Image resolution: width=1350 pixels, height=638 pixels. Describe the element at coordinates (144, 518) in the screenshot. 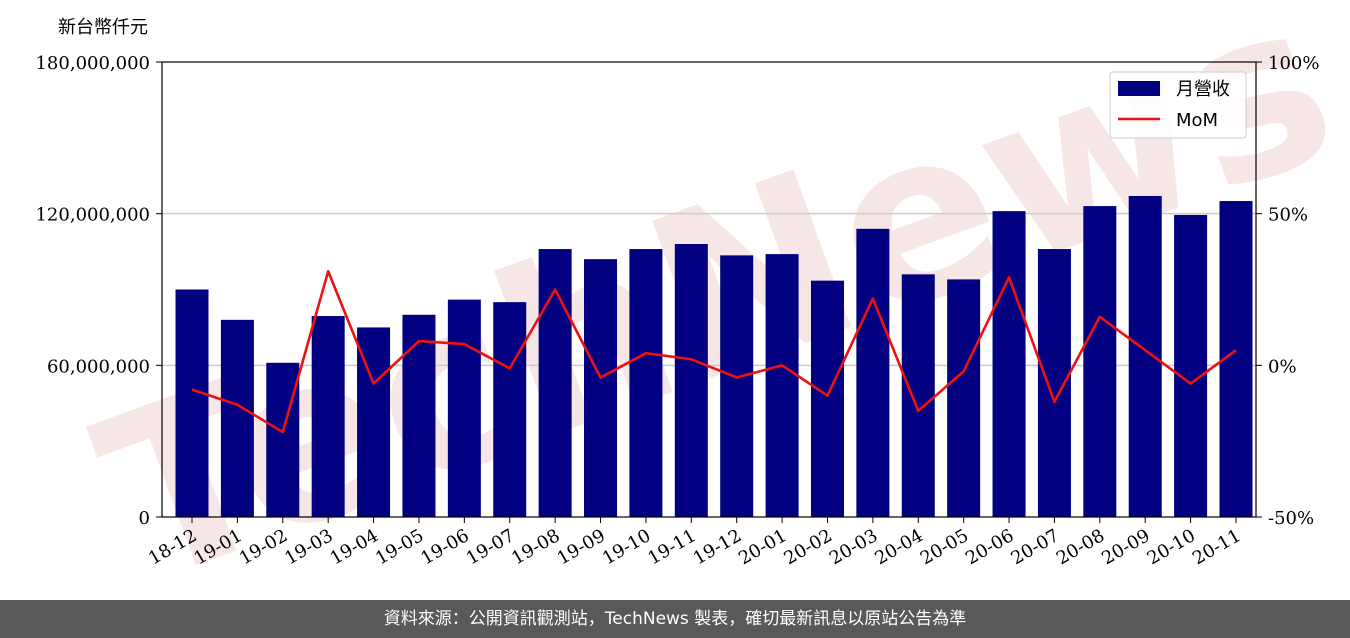

I see `y-tick-label: 0` at that location.